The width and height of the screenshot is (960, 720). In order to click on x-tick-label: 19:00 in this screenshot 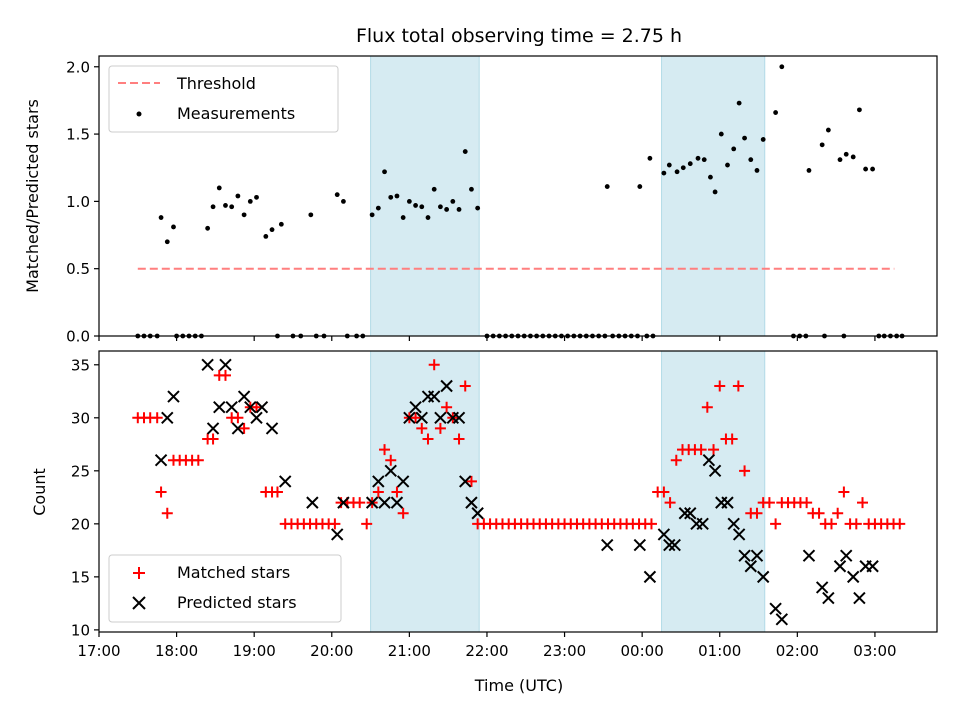, I will do `click(254, 651)`.